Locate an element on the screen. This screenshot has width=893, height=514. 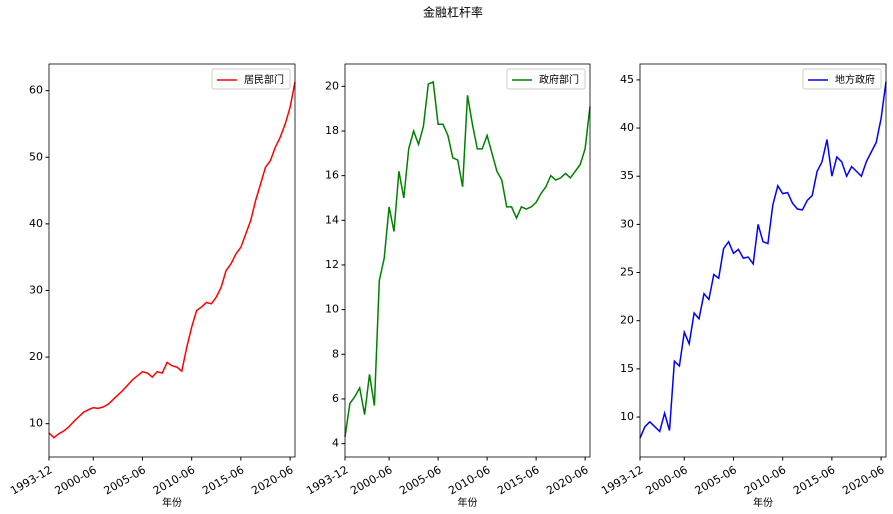
y-tick-label: 18 is located at coordinates (332, 130).